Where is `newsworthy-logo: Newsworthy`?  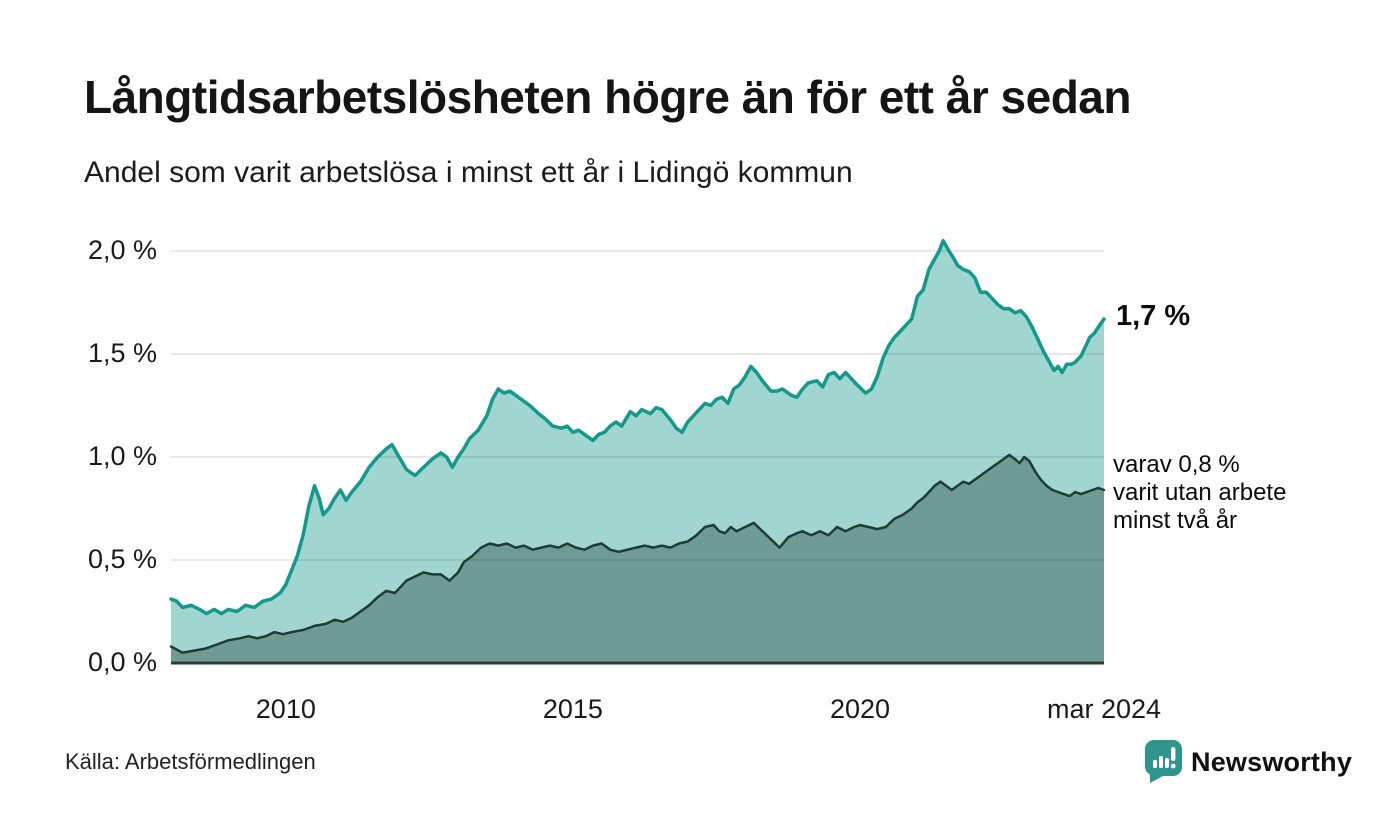 newsworthy-logo: Newsworthy is located at coordinates (1248, 762).